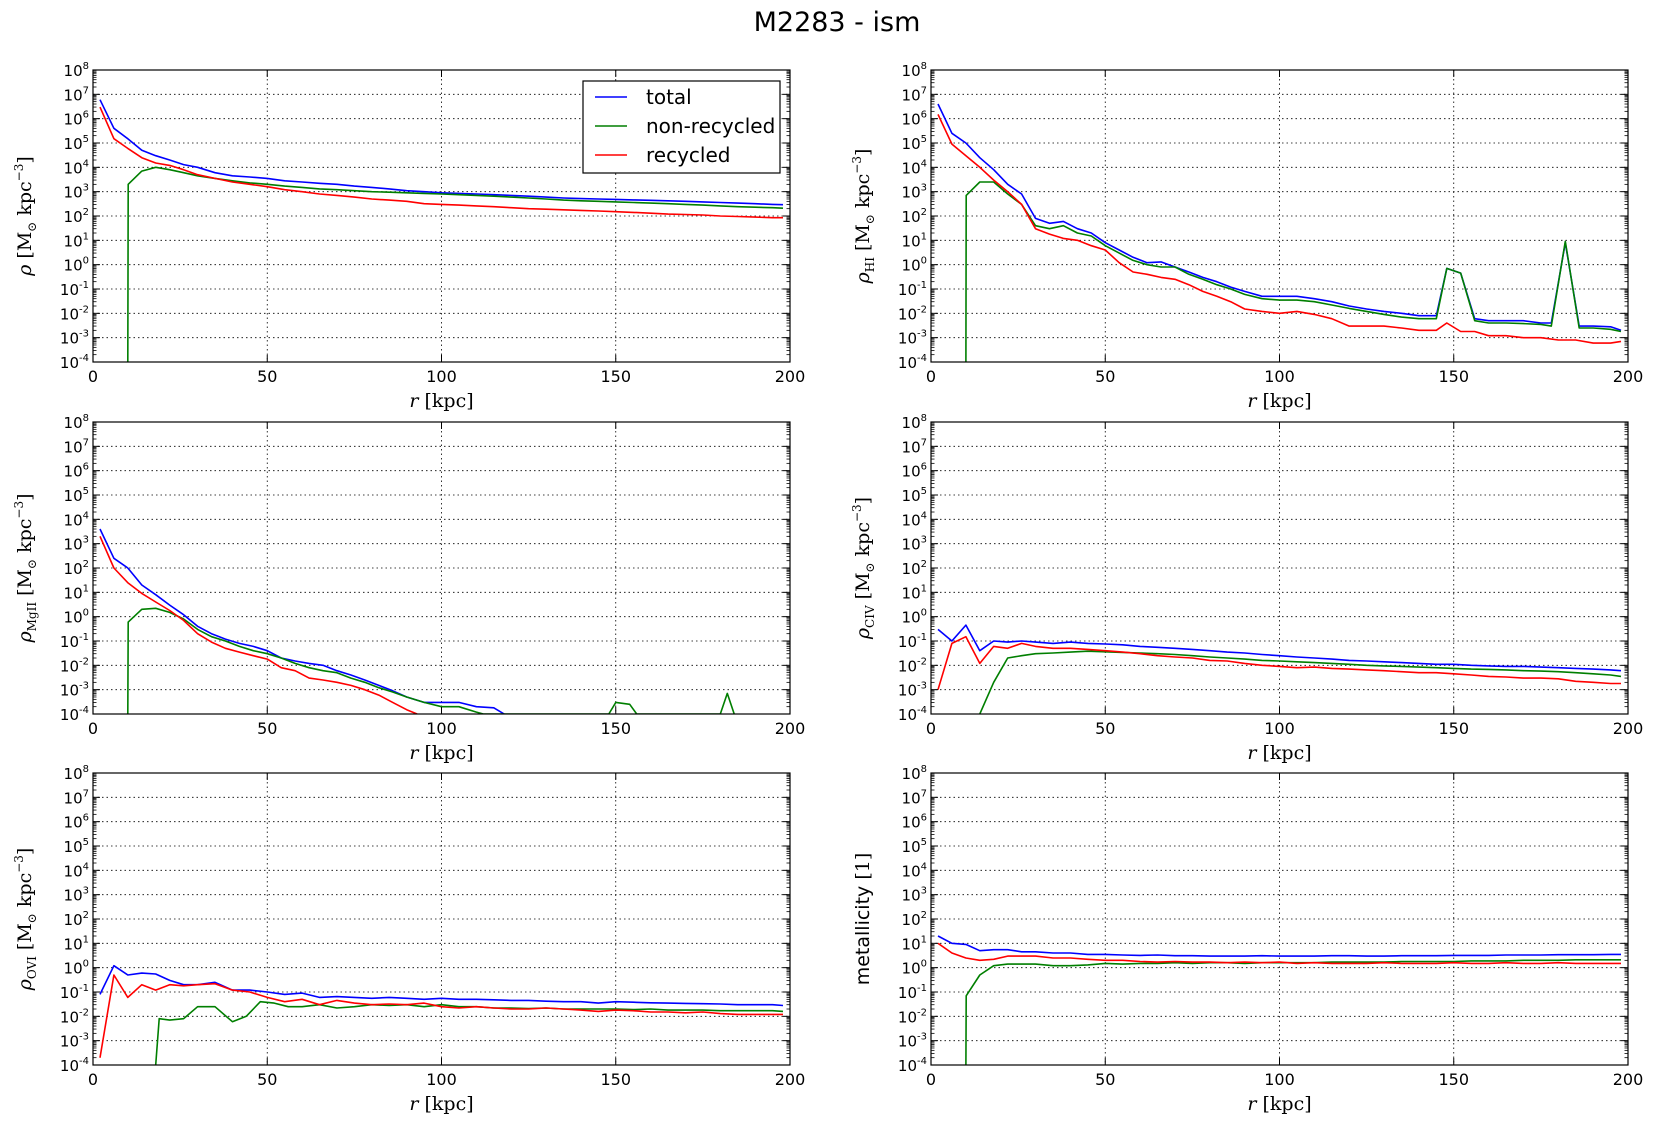 Image resolution: width=1659 pixels, height=1126 pixels. I want to click on legend-label-total: total, so click(669, 97).